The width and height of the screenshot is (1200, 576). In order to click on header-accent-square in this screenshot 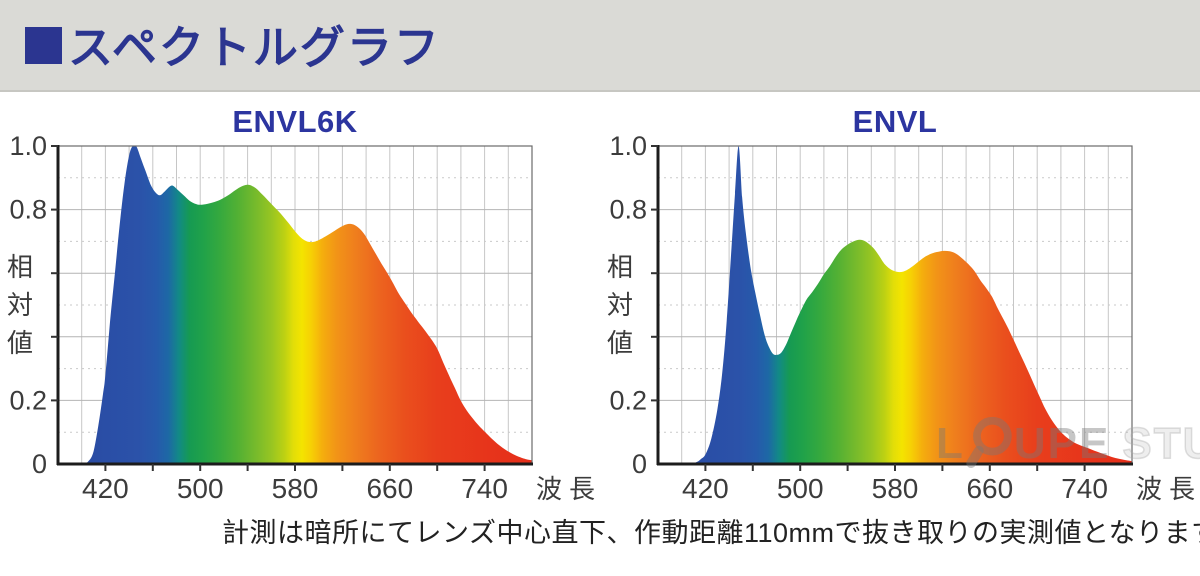, I will do `click(43, 45)`.